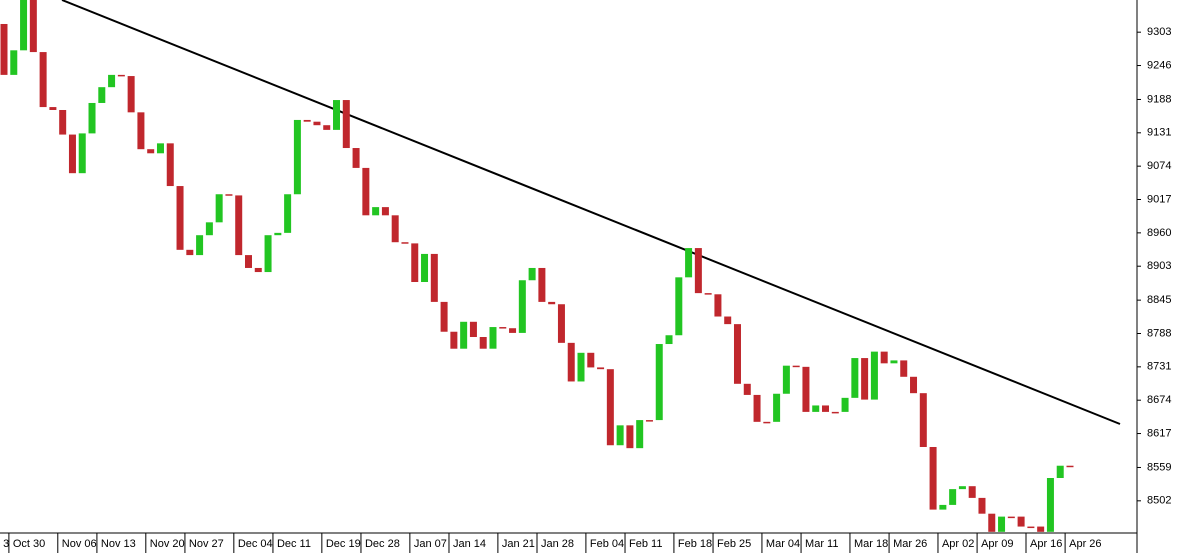 This screenshot has width=1178, height=553. I want to click on y-tick-label: 8617, so click(1159, 433).